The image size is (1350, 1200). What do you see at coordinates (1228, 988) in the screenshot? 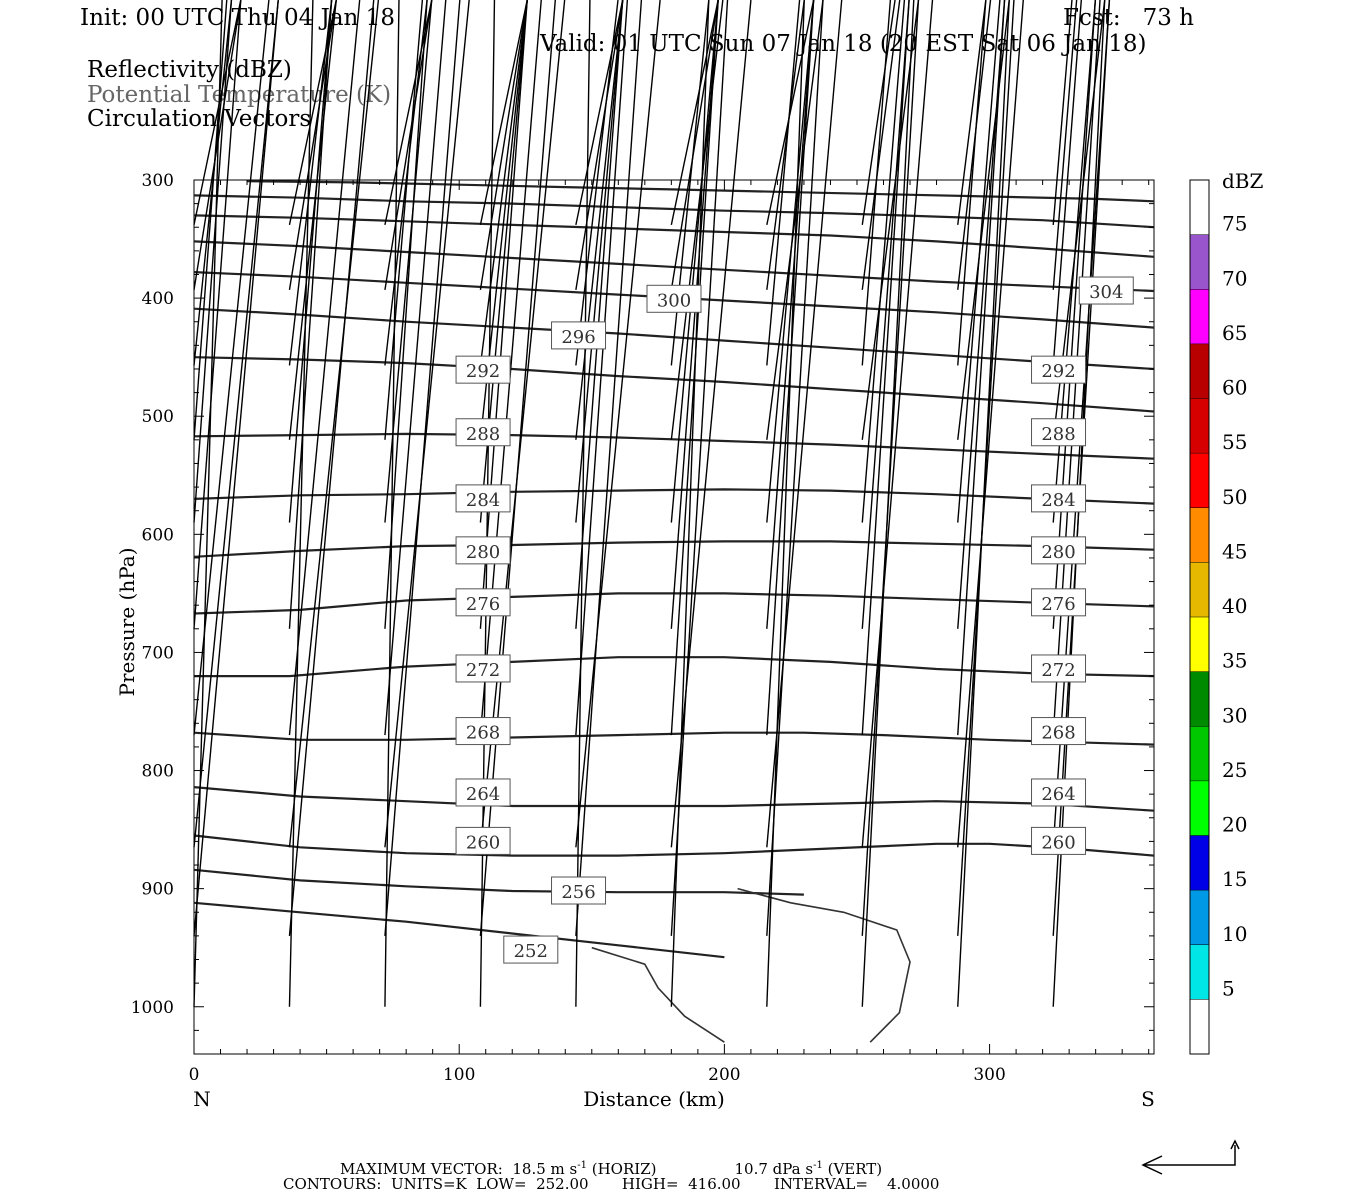
I see `colorbar-tick-label: 5` at bounding box center [1228, 988].